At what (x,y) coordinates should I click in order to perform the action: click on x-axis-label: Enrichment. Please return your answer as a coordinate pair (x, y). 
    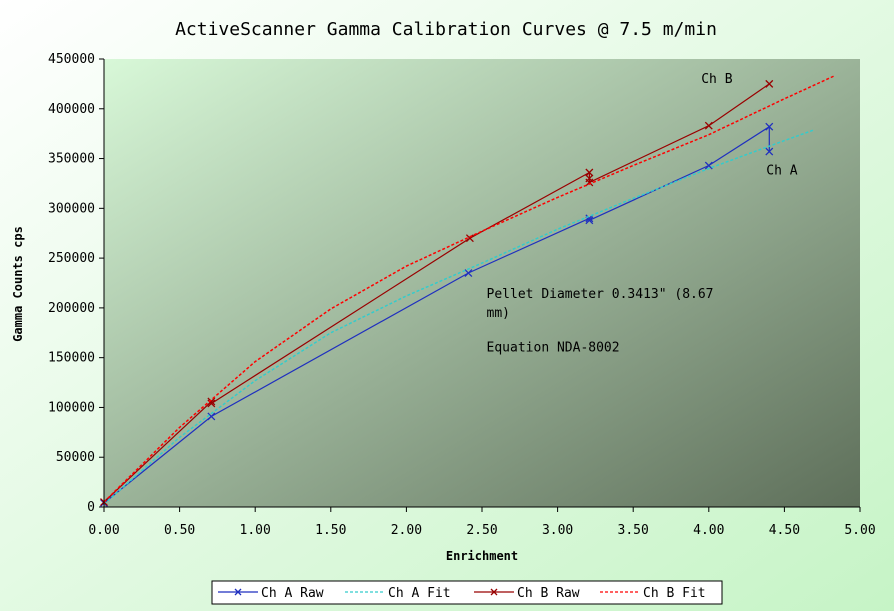
    Looking at the image, I should click on (482, 556).